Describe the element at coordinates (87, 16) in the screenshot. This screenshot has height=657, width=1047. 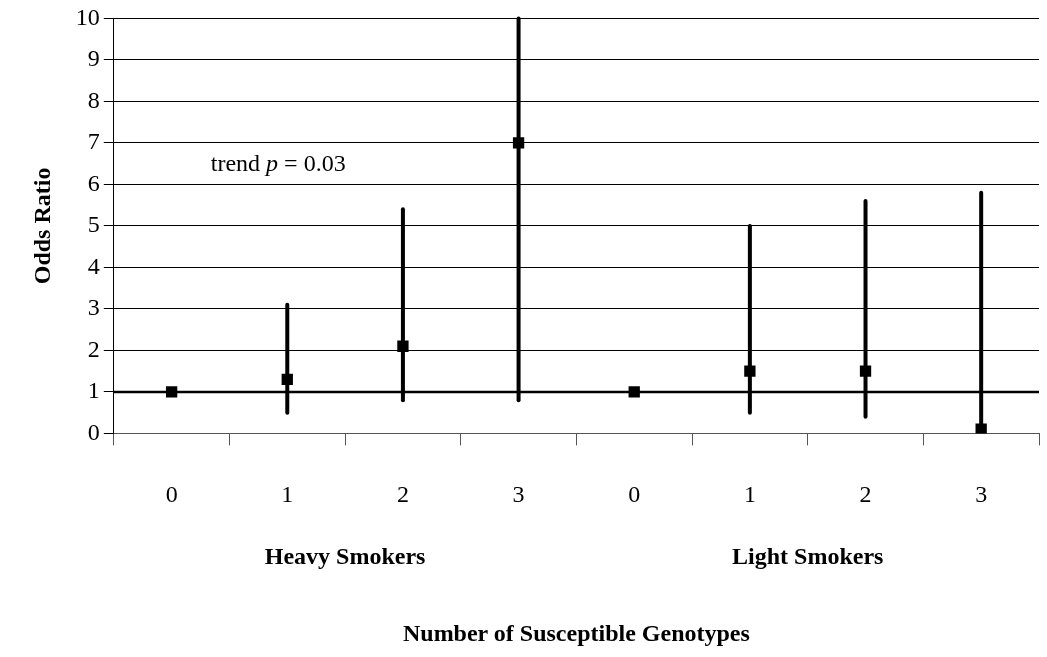
I see `y-tick-label: 10` at that location.